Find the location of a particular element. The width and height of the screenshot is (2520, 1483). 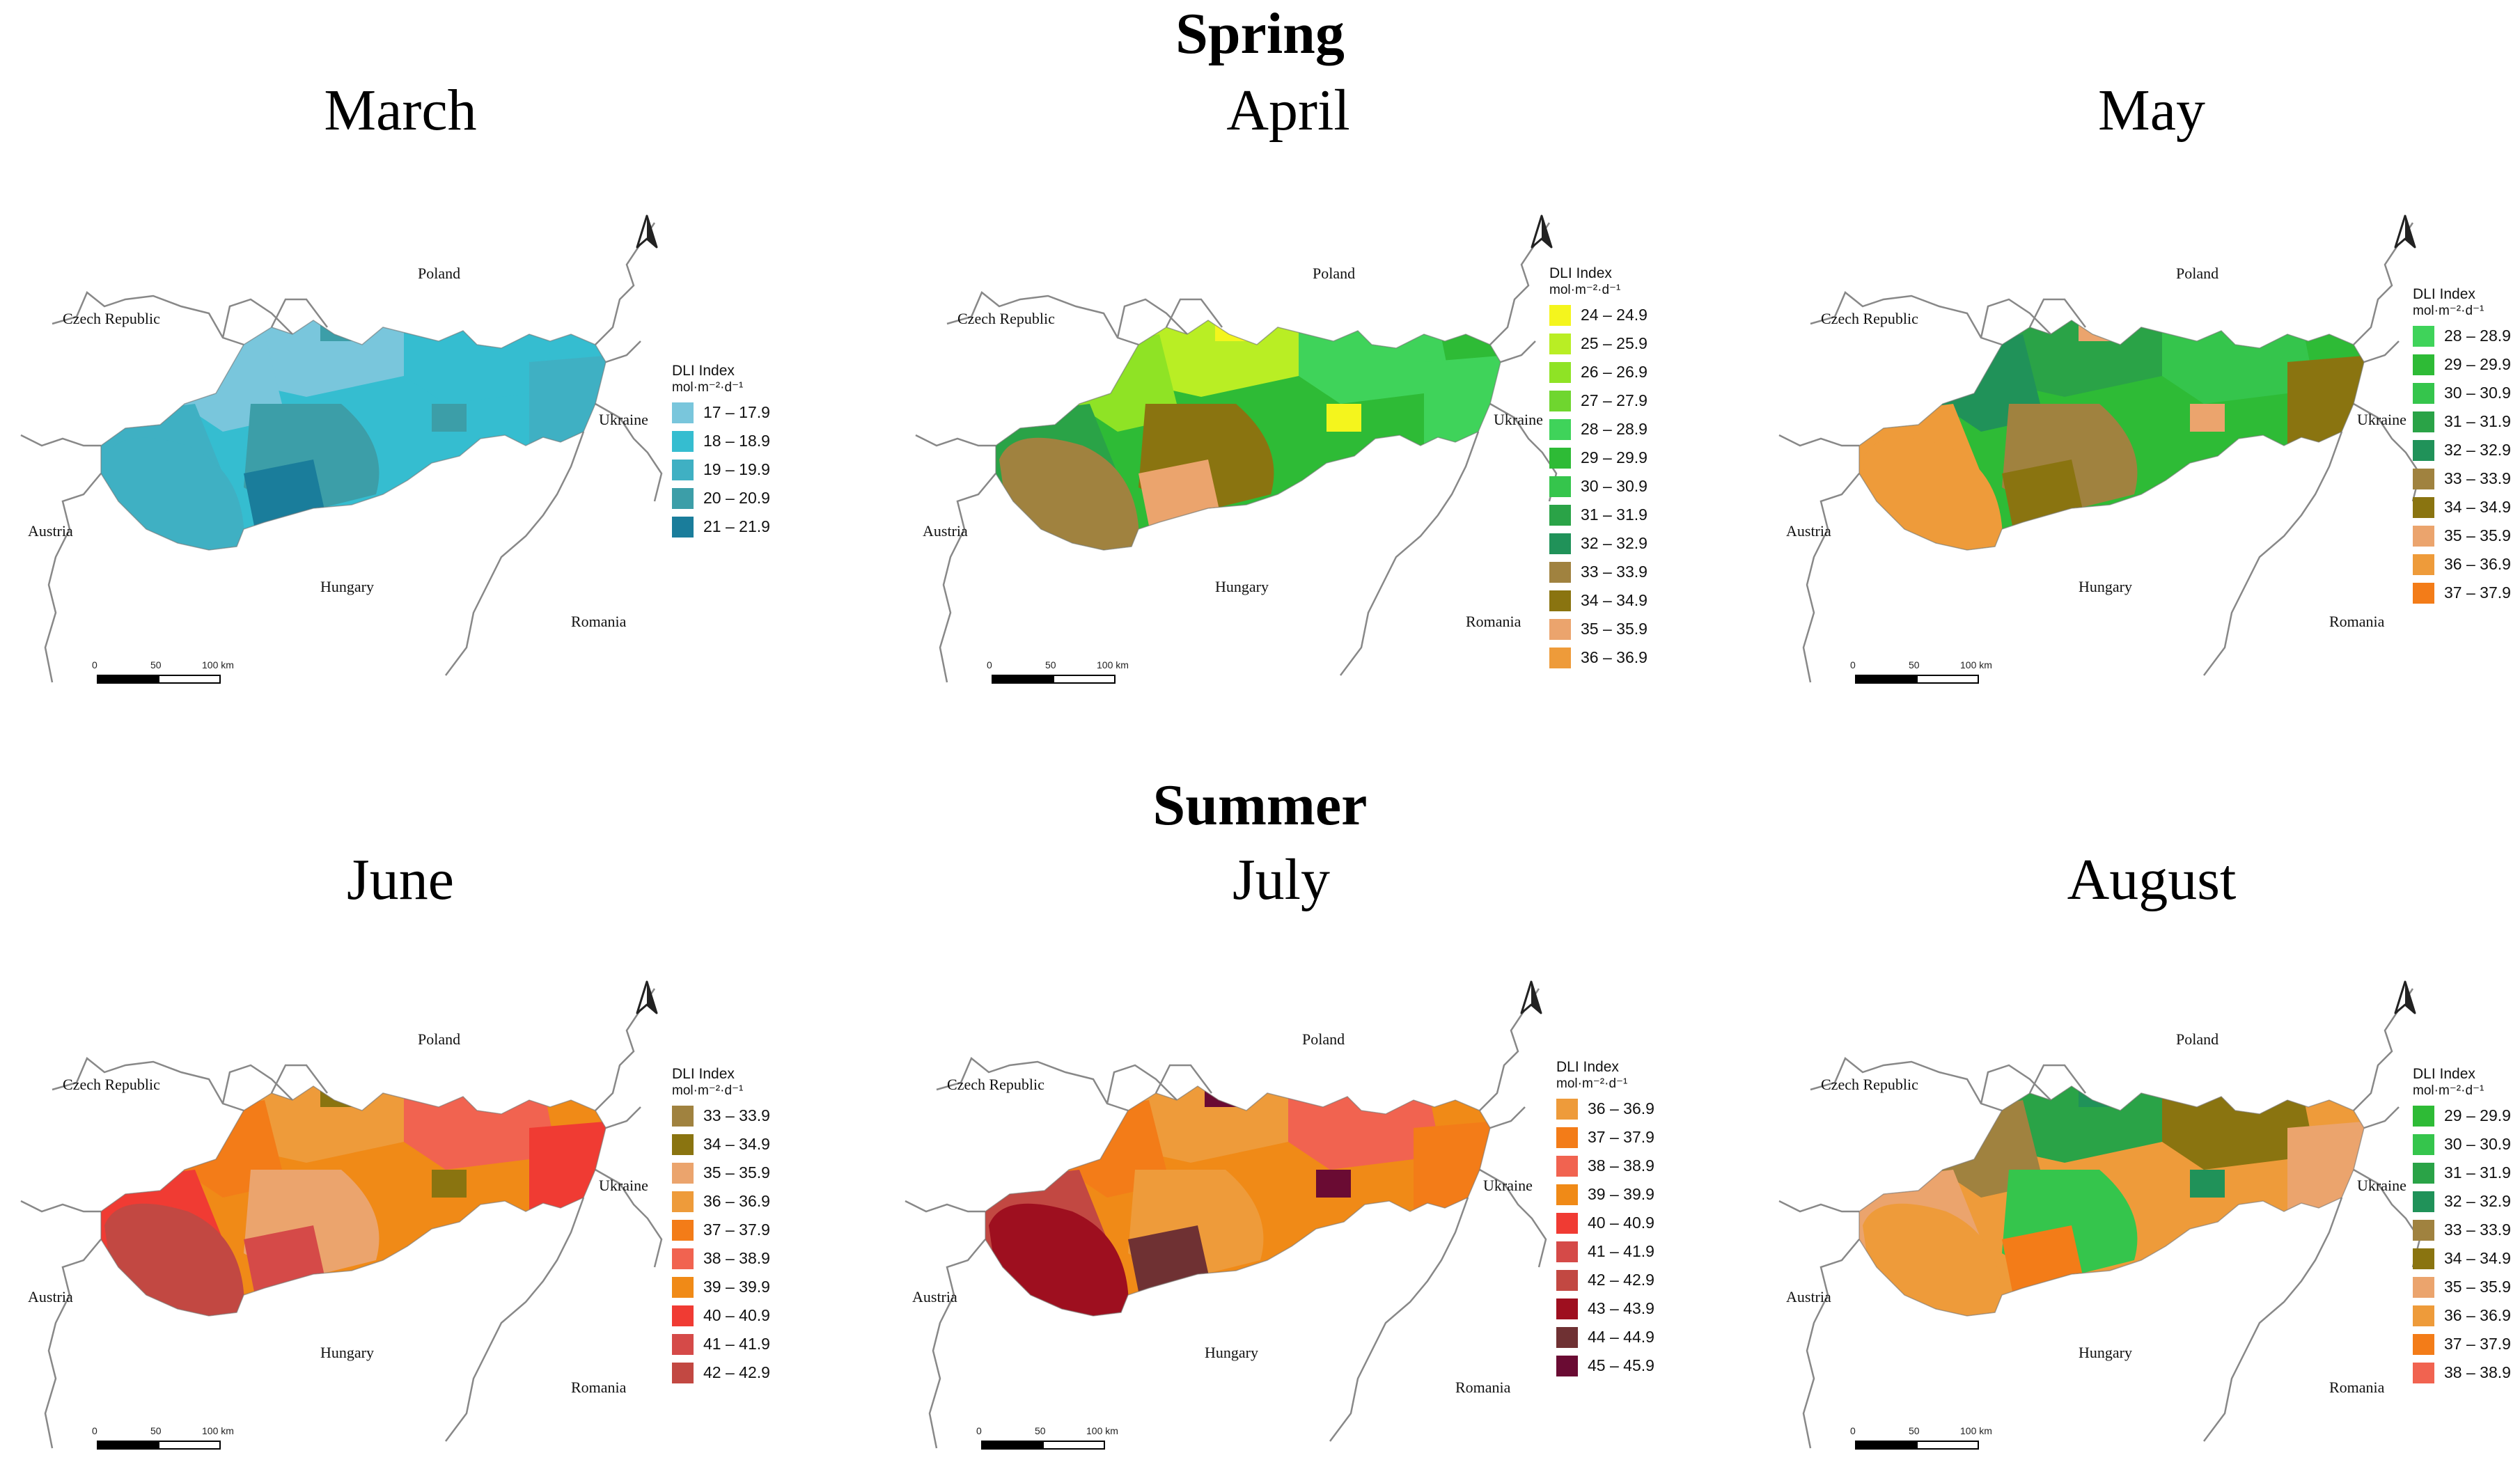

legend-item: 42 – 42.9 is located at coordinates (721, 1372).